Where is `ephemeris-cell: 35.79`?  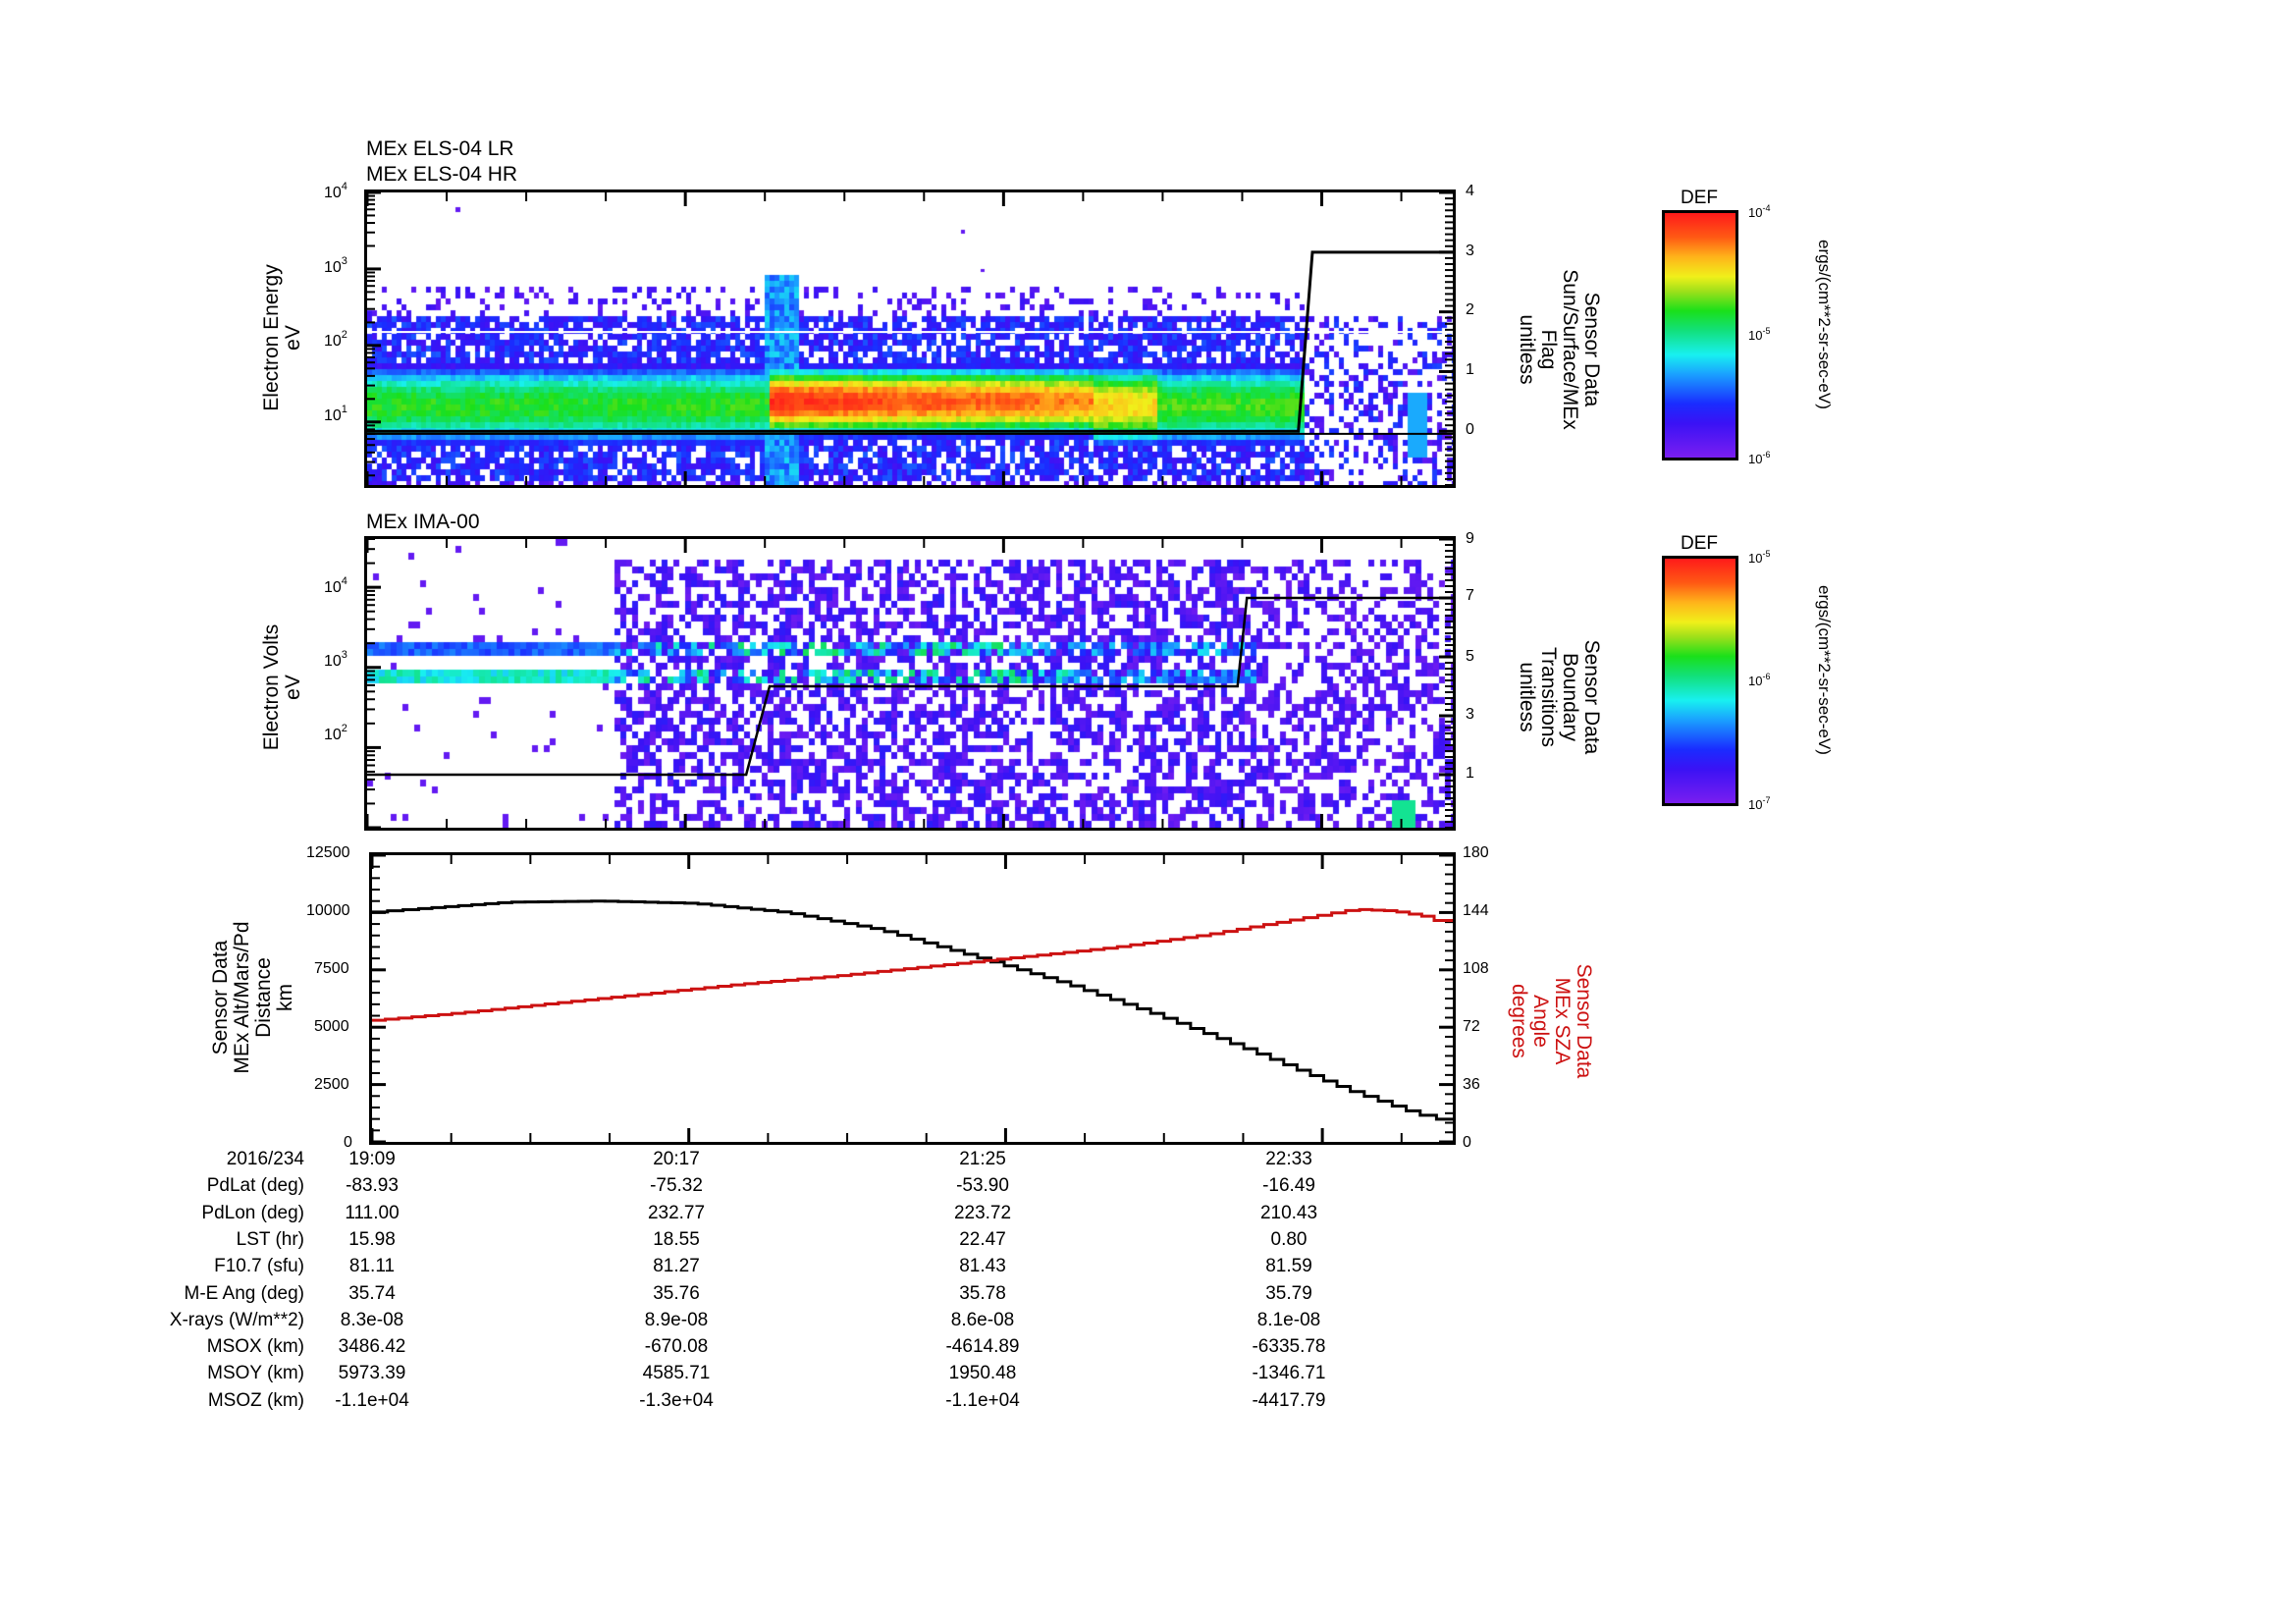 ephemeris-cell: 35.79 is located at coordinates (1289, 1293).